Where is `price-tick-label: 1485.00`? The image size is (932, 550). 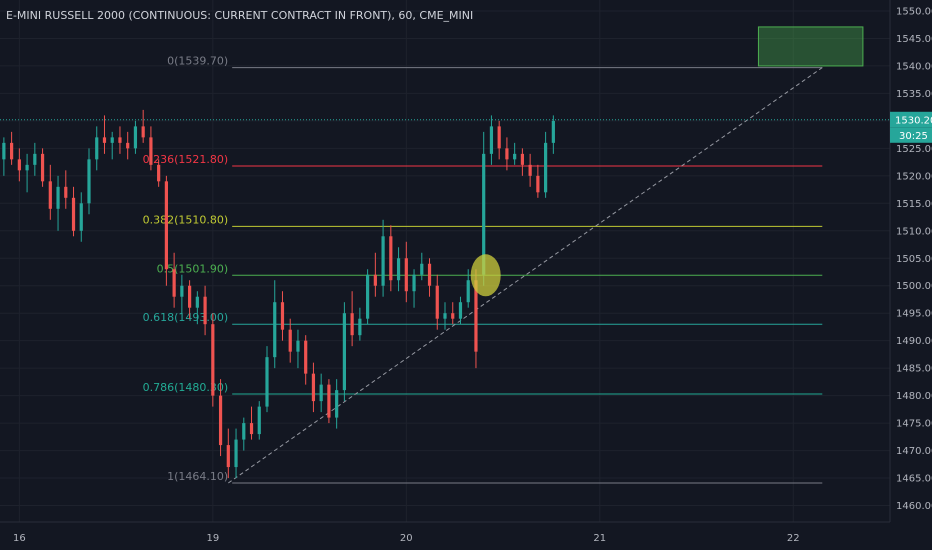
price-tick-label: 1485.00 is located at coordinates (914, 369).